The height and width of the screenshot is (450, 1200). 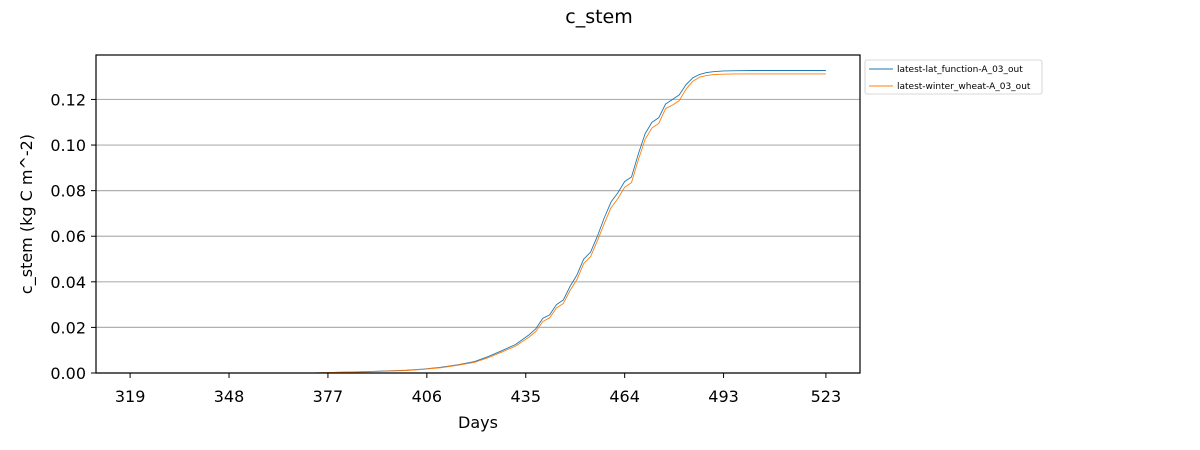 What do you see at coordinates (960, 70) in the screenshot?
I see `legend-label: latest-lat_function-A_03_out` at bounding box center [960, 70].